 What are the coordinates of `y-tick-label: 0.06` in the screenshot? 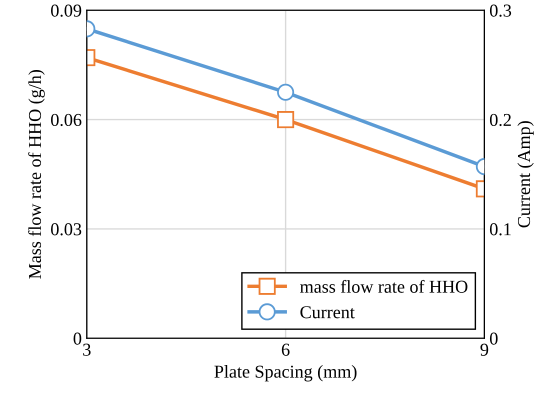 It's located at (66, 120).